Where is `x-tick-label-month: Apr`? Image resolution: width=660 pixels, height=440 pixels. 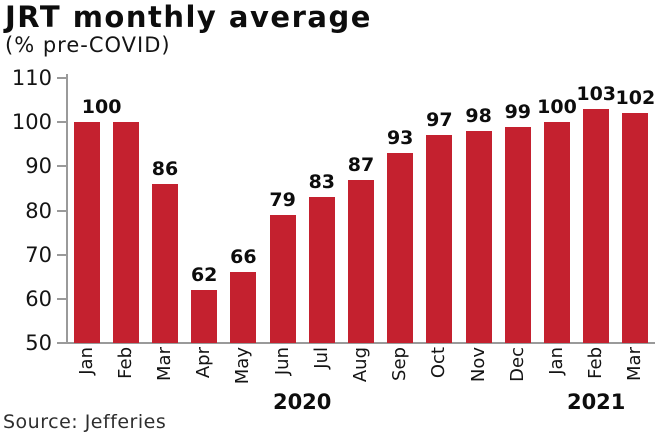
x-tick-label-month: Apr is located at coordinates (204, 363).